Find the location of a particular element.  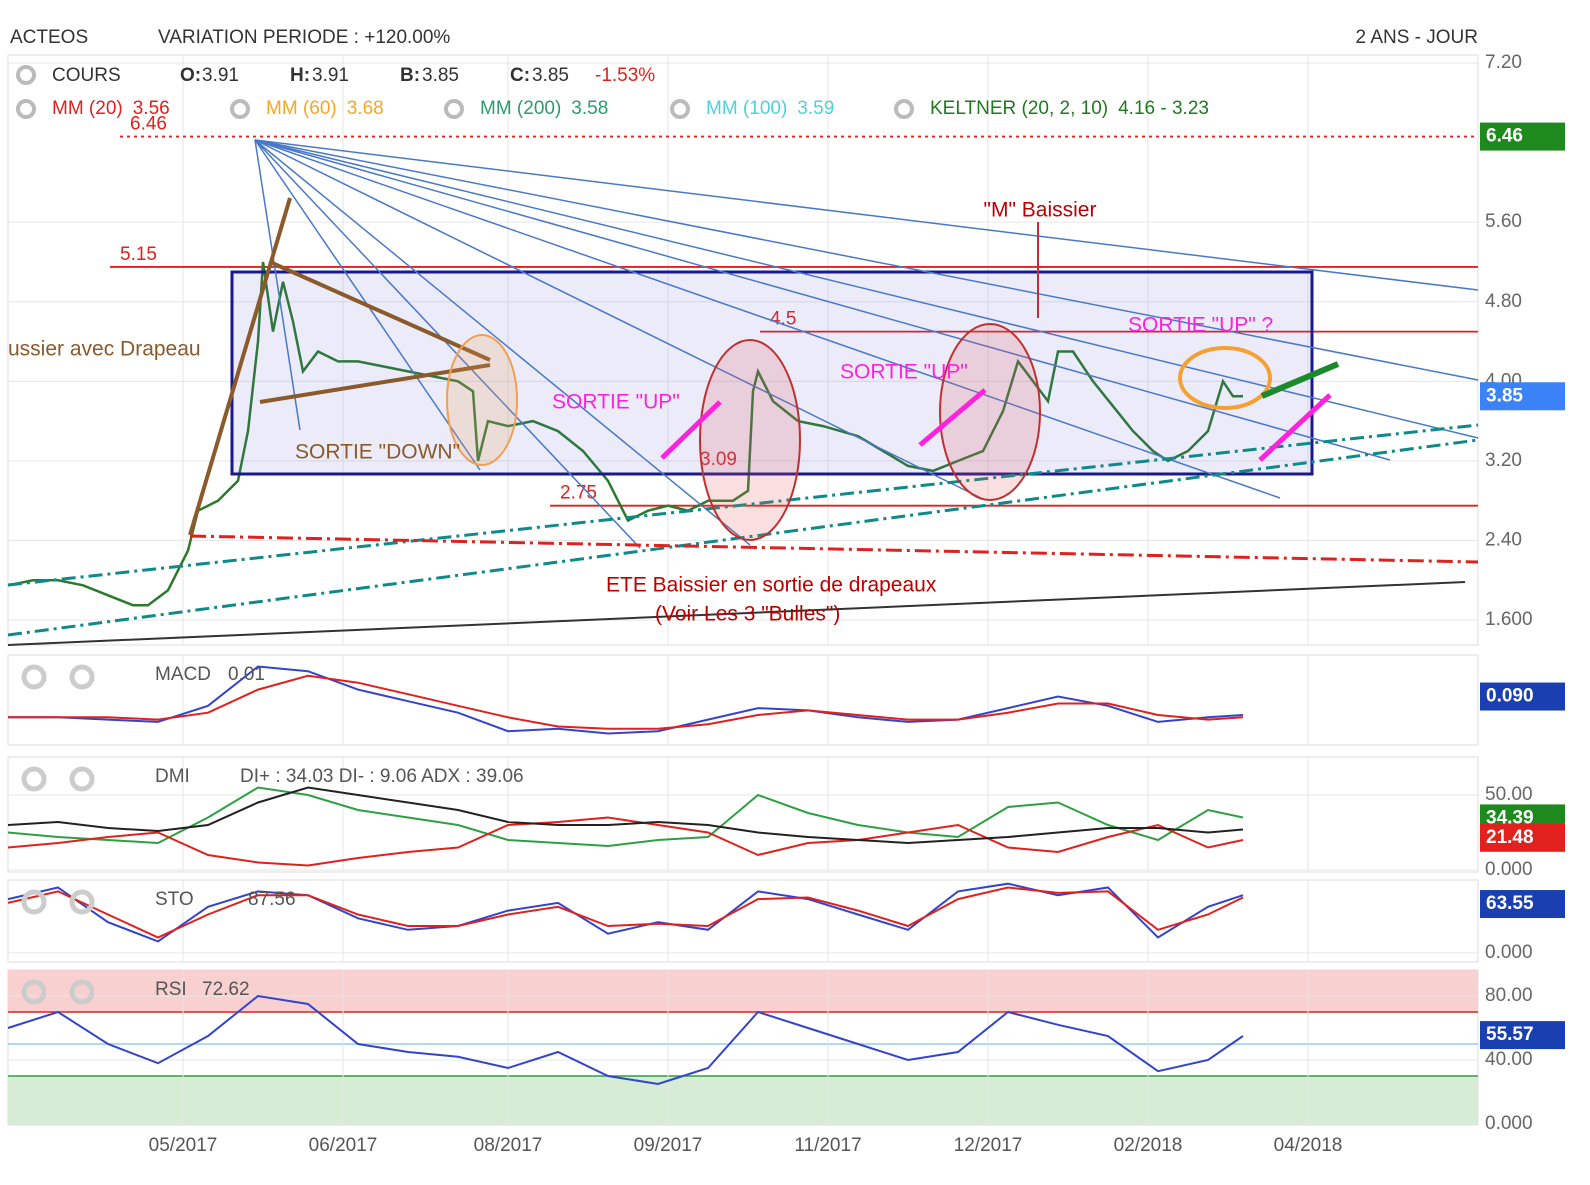

y-tick-label: 80.00 is located at coordinates (1509, 995).